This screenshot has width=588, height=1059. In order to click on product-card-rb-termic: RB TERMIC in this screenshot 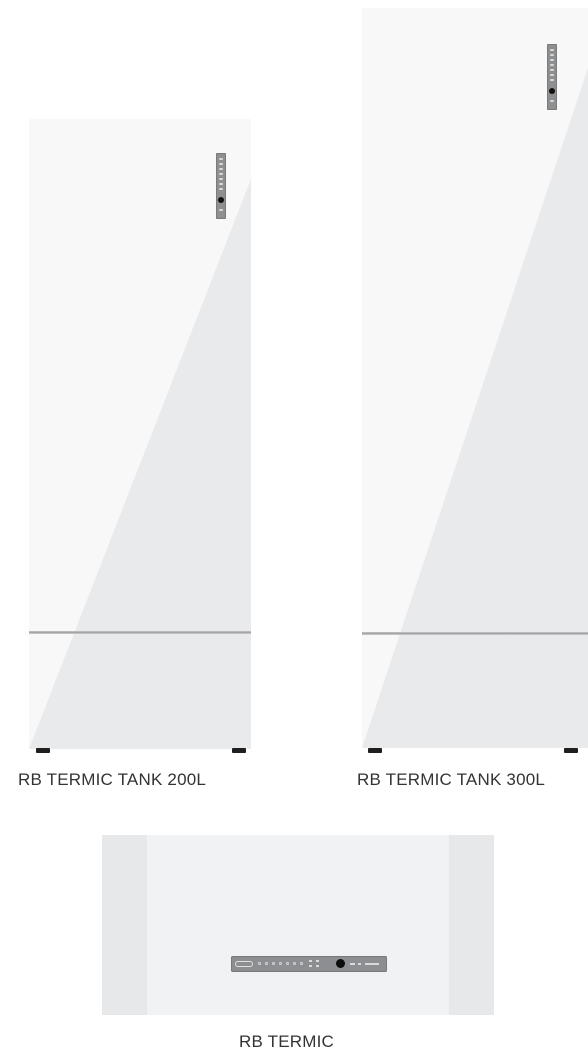, I will do `click(298, 944)`.